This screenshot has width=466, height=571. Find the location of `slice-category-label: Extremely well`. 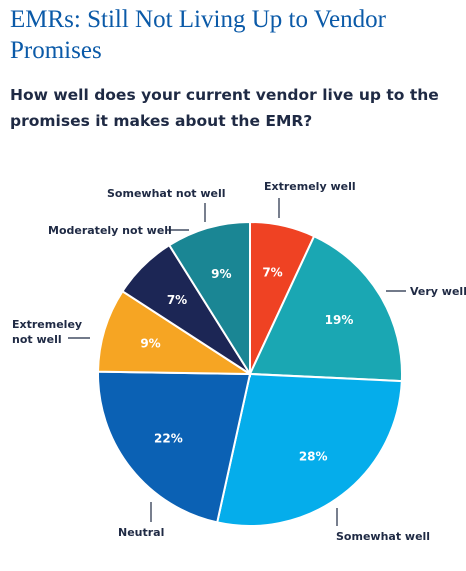

slice-category-label: Extremely well is located at coordinates (310, 186).